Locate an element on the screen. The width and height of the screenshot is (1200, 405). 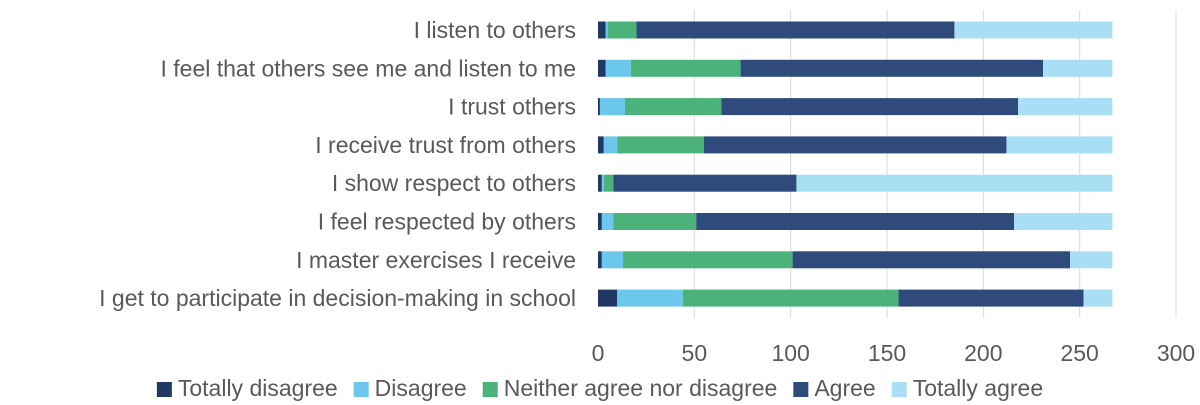
category-label: I receive trust from others is located at coordinates (445, 145).